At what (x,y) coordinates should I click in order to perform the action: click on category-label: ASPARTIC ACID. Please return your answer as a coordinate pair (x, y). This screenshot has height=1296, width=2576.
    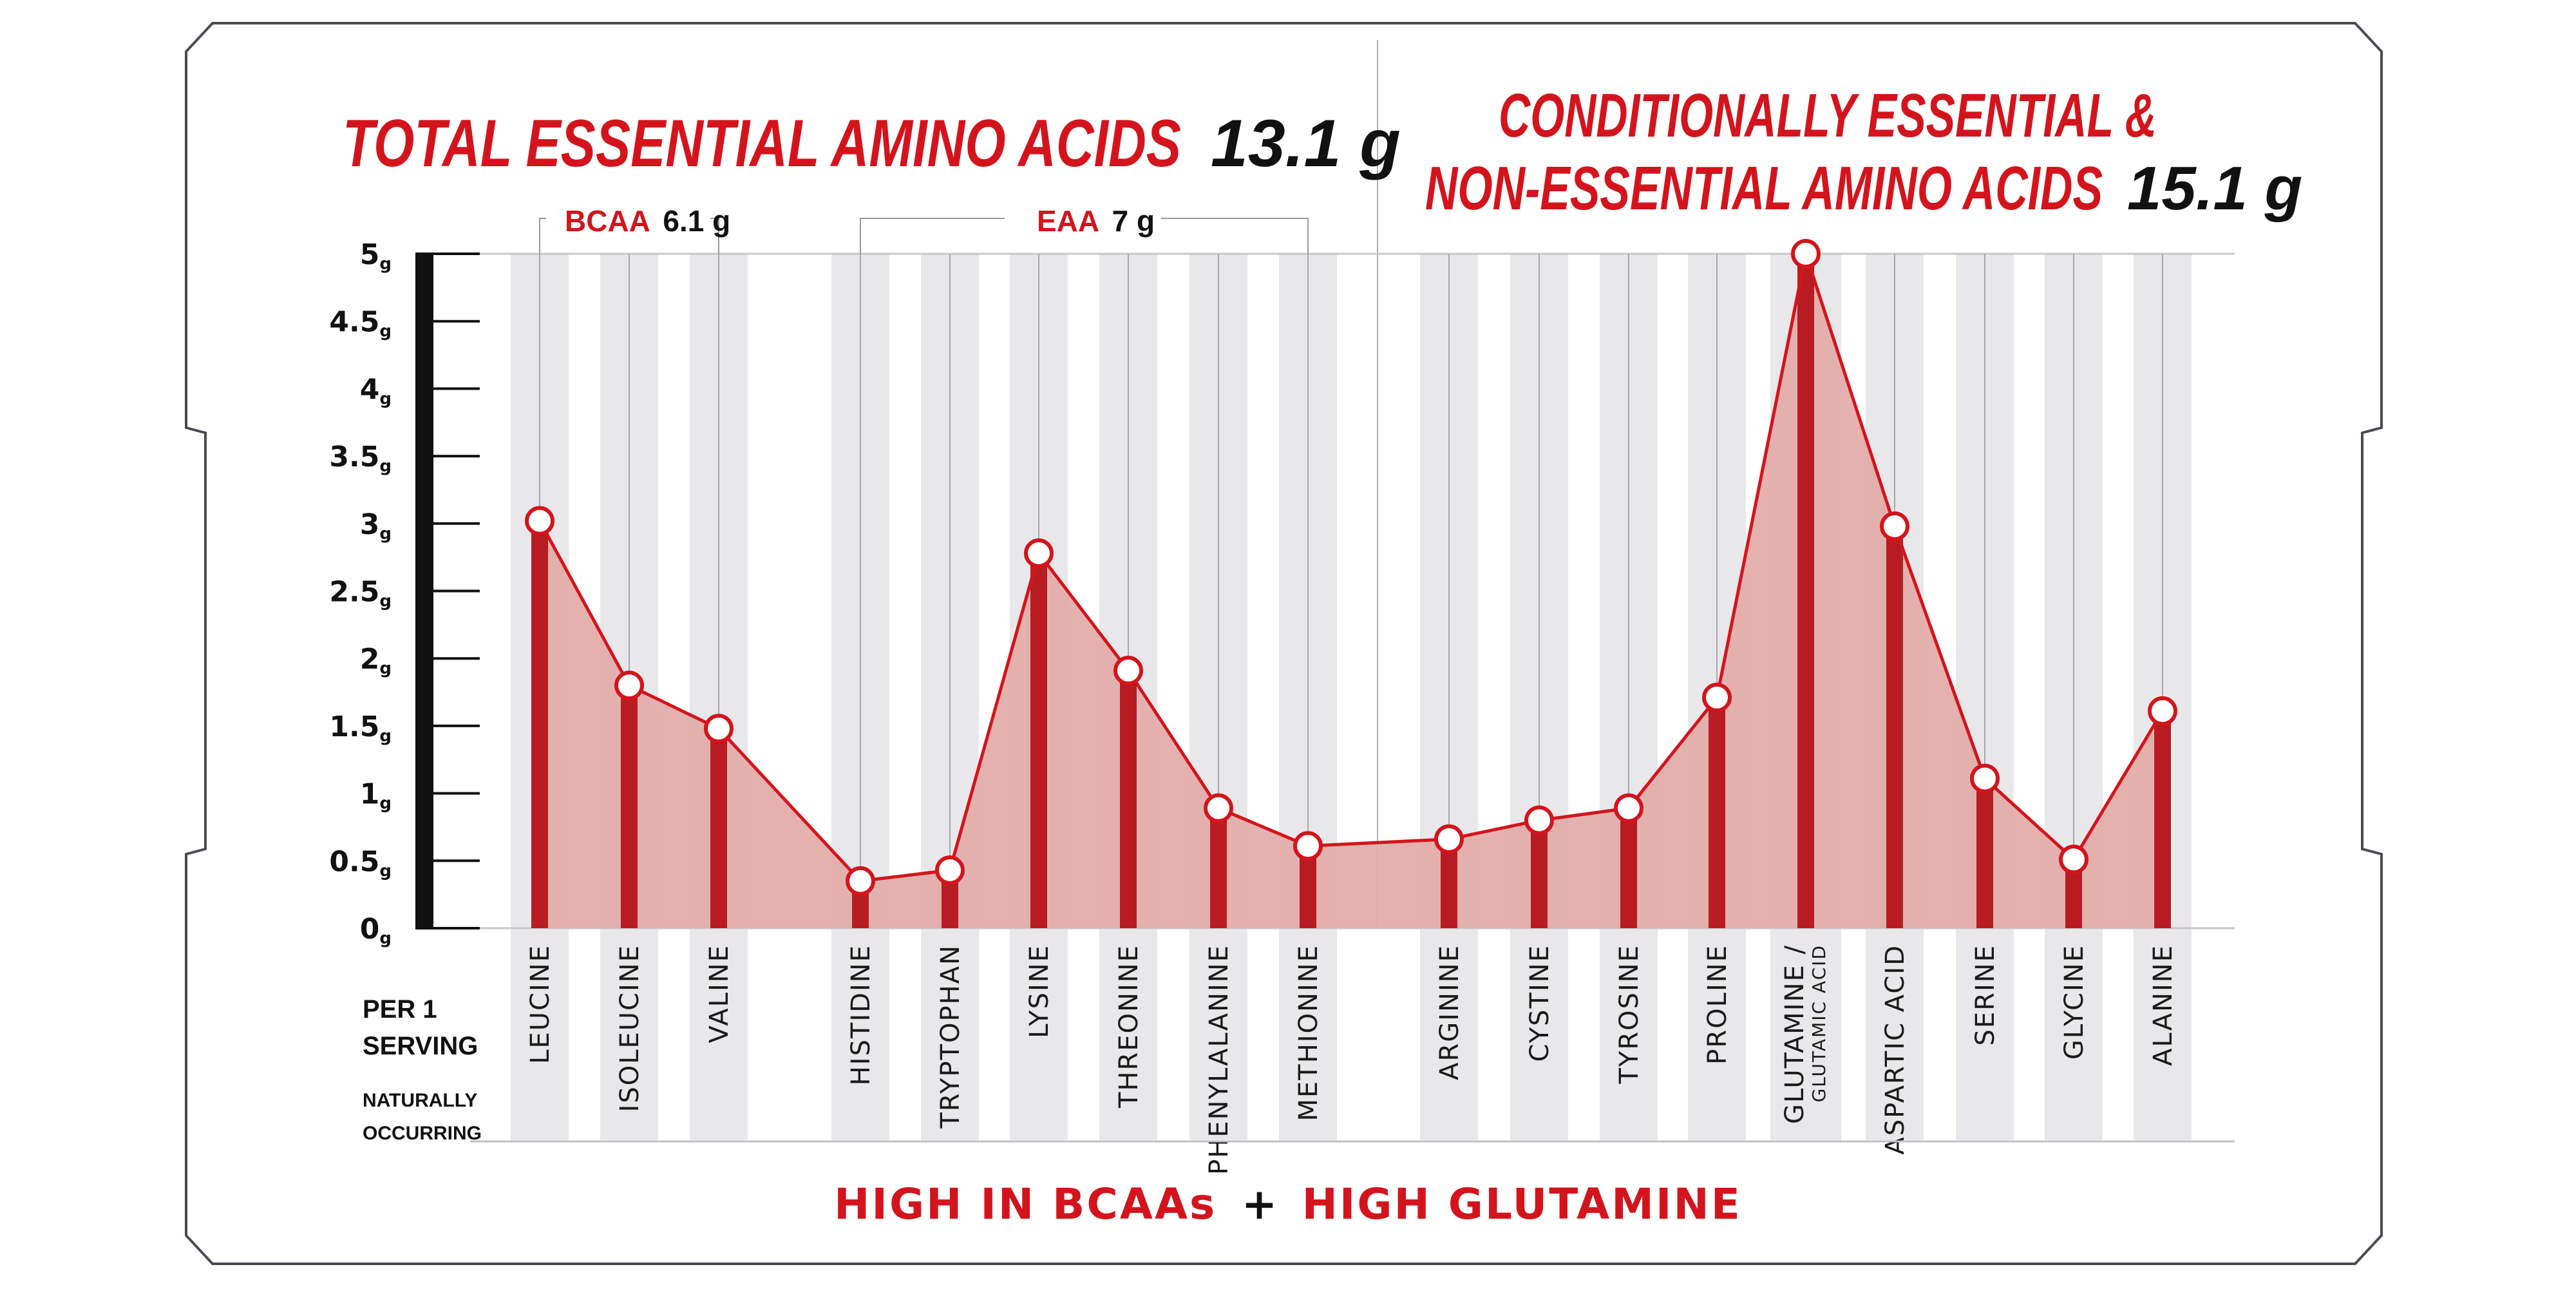
    Looking at the image, I should click on (1895, 1049).